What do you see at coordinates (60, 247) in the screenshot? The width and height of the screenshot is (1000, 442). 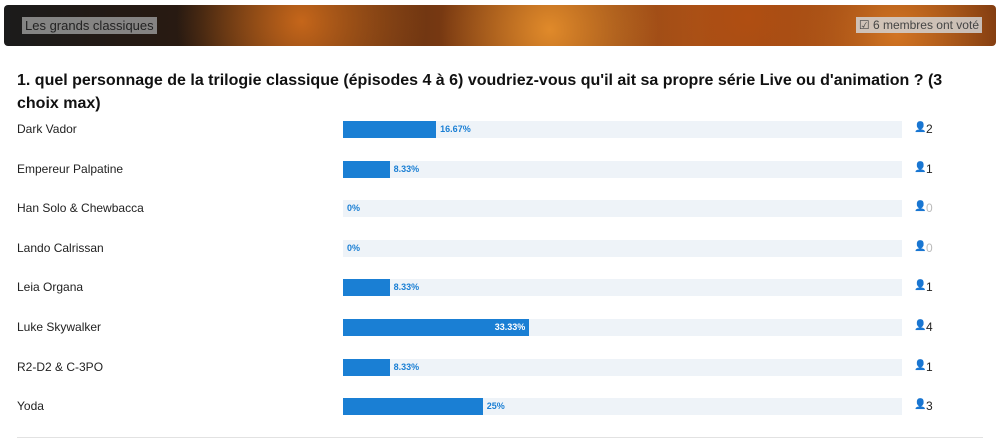 I see `option-label: Lando Calrissan` at bounding box center [60, 247].